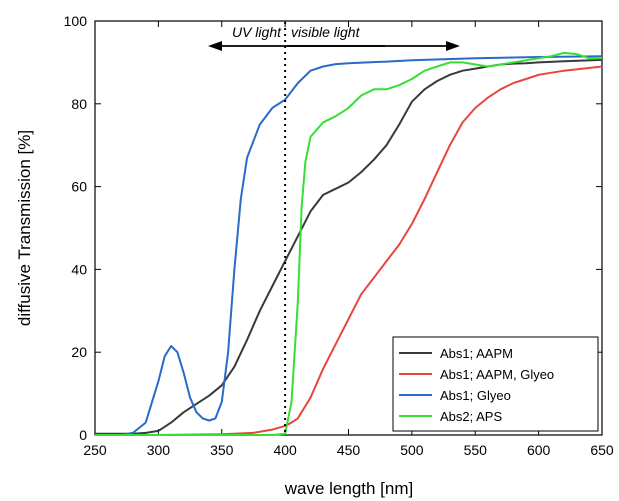 The height and width of the screenshot is (501, 619). Describe the element at coordinates (79, 269) in the screenshot. I see `y-tick-label: 40` at that location.